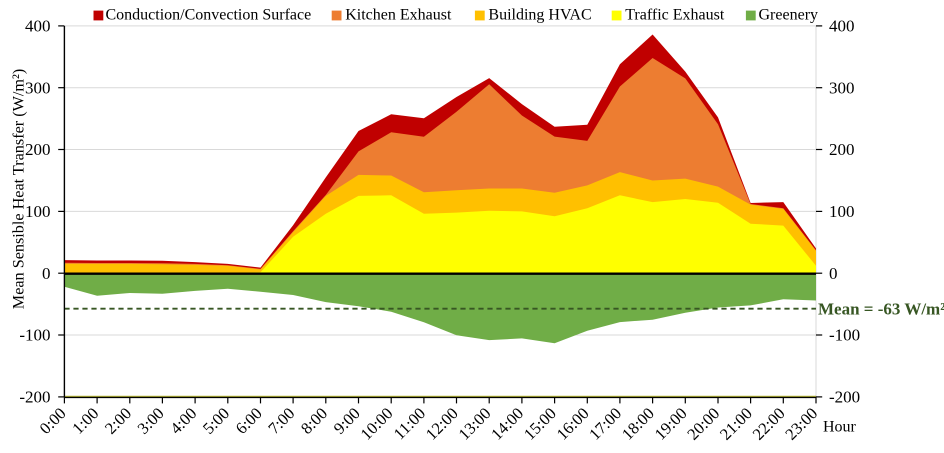 The image size is (944, 453). I want to click on svg-text: Kitchen Exhaust, so click(398, 15).